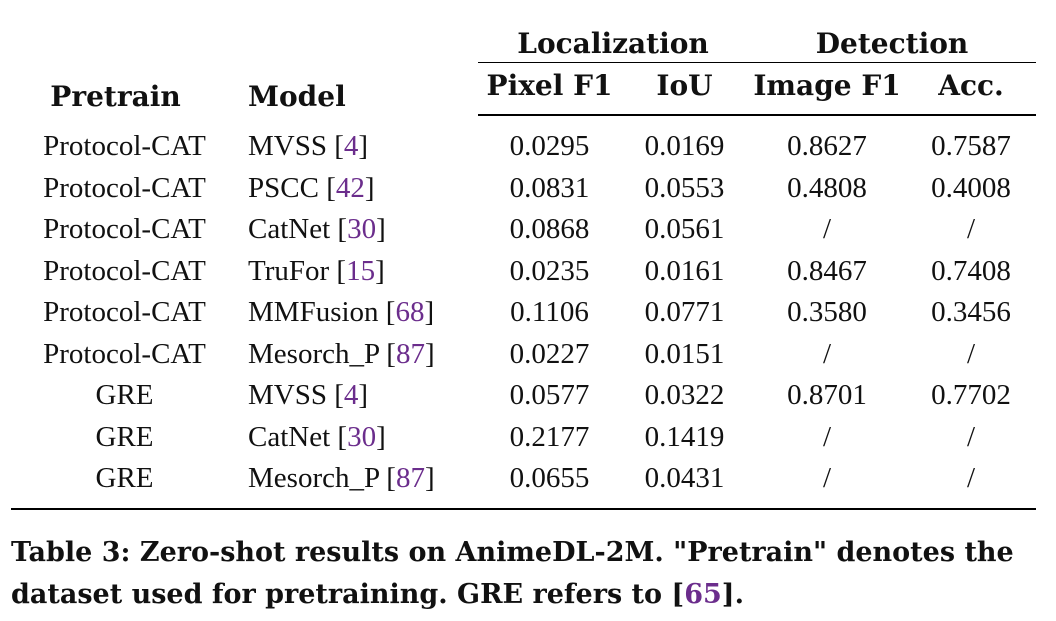 The width and height of the screenshot is (1056, 621). Describe the element at coordinates (313, 312) in the screenshot. I see `model-name: MMFusion` at that location.